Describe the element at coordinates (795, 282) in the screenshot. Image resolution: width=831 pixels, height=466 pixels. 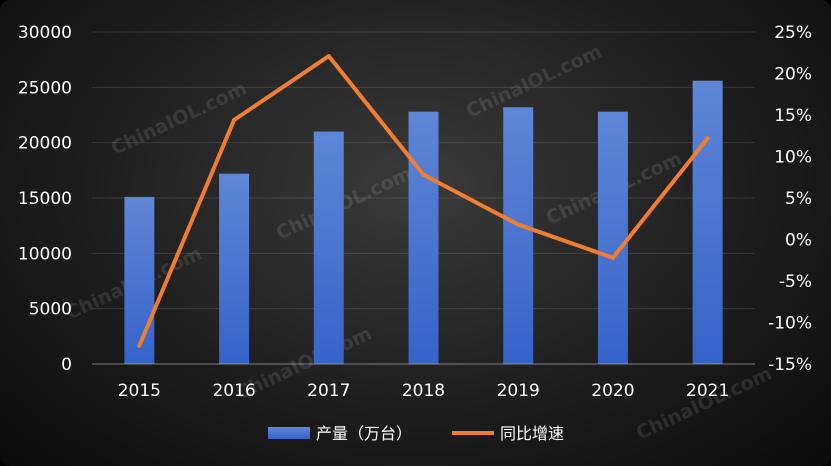
I see `y-right-tick-label: -5%` at that location.